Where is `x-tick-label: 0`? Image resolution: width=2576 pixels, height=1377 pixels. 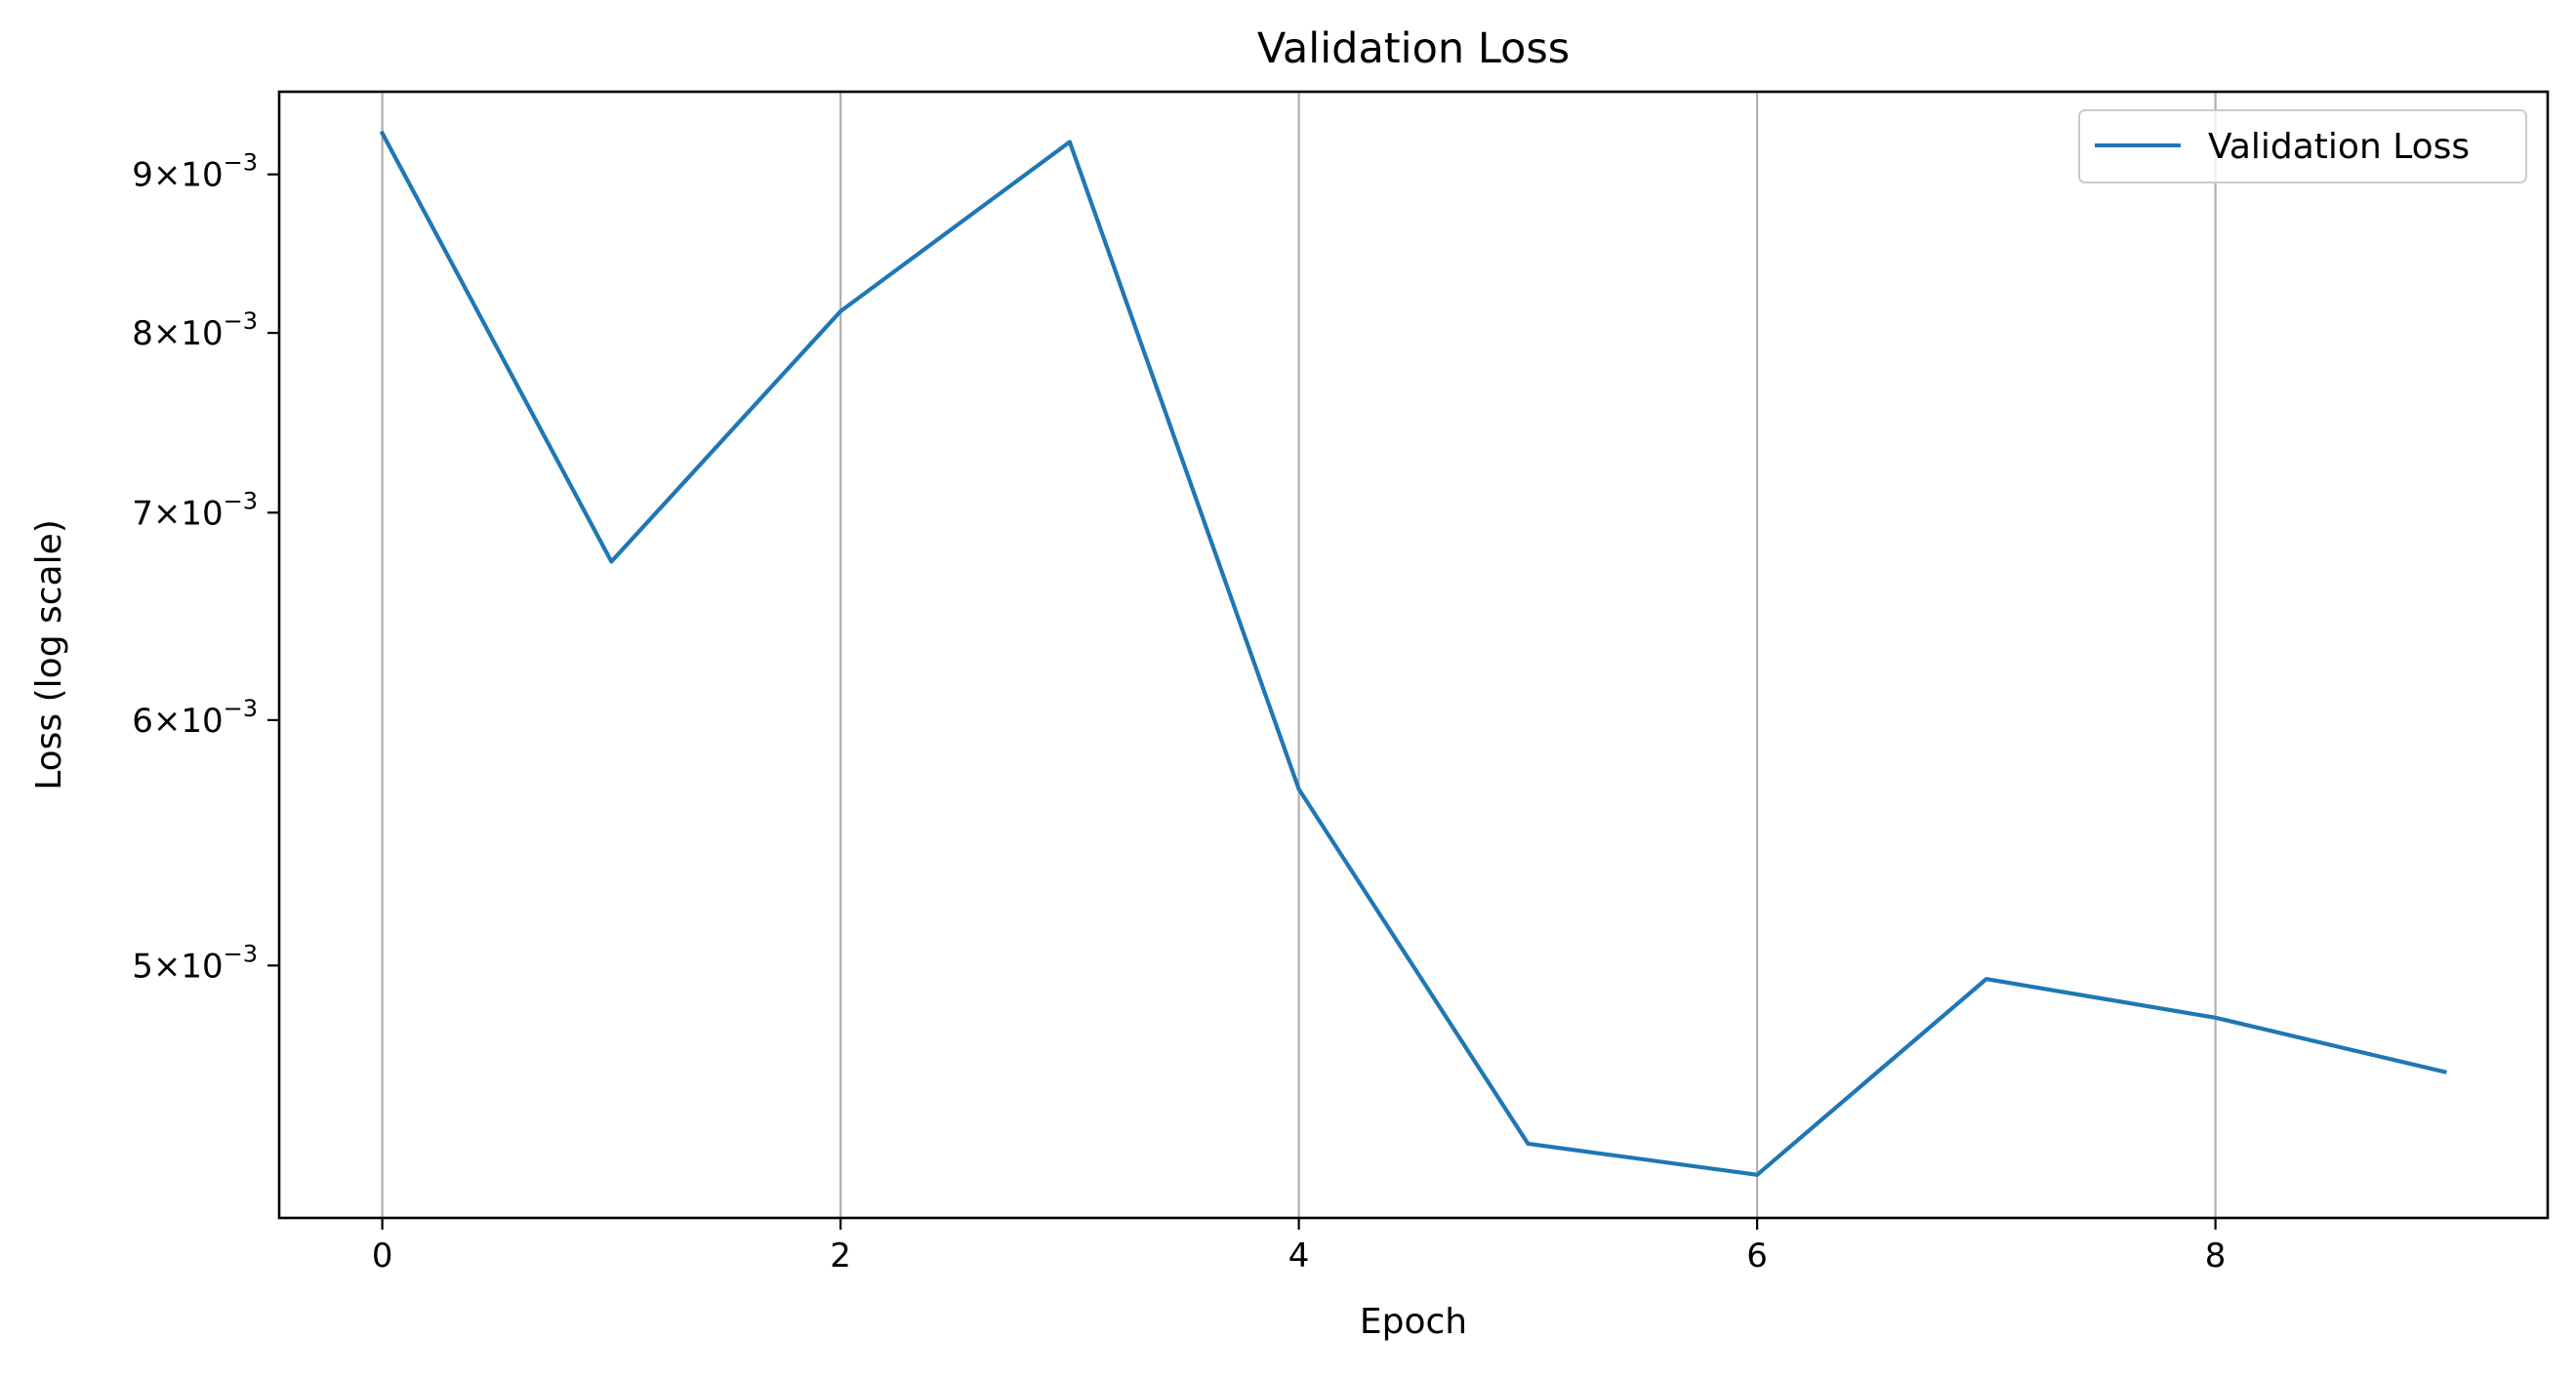 x-tick-label: 0 is located at coordinates (382, 1256).